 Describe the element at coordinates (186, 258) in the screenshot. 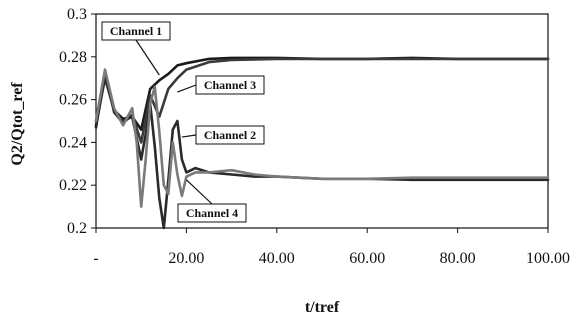

I see `x-tick-label: 20.00` at that location.